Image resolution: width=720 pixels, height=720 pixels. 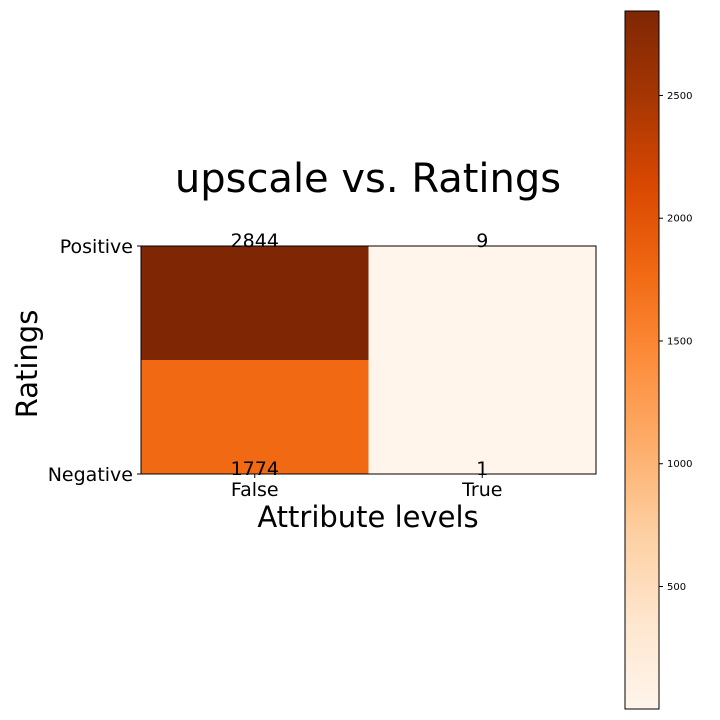 What do you see at coordinates (368, 179) in the screenshot?
I see `chart-title: upscale vs. Ratings` at bounding box center [368, 179].